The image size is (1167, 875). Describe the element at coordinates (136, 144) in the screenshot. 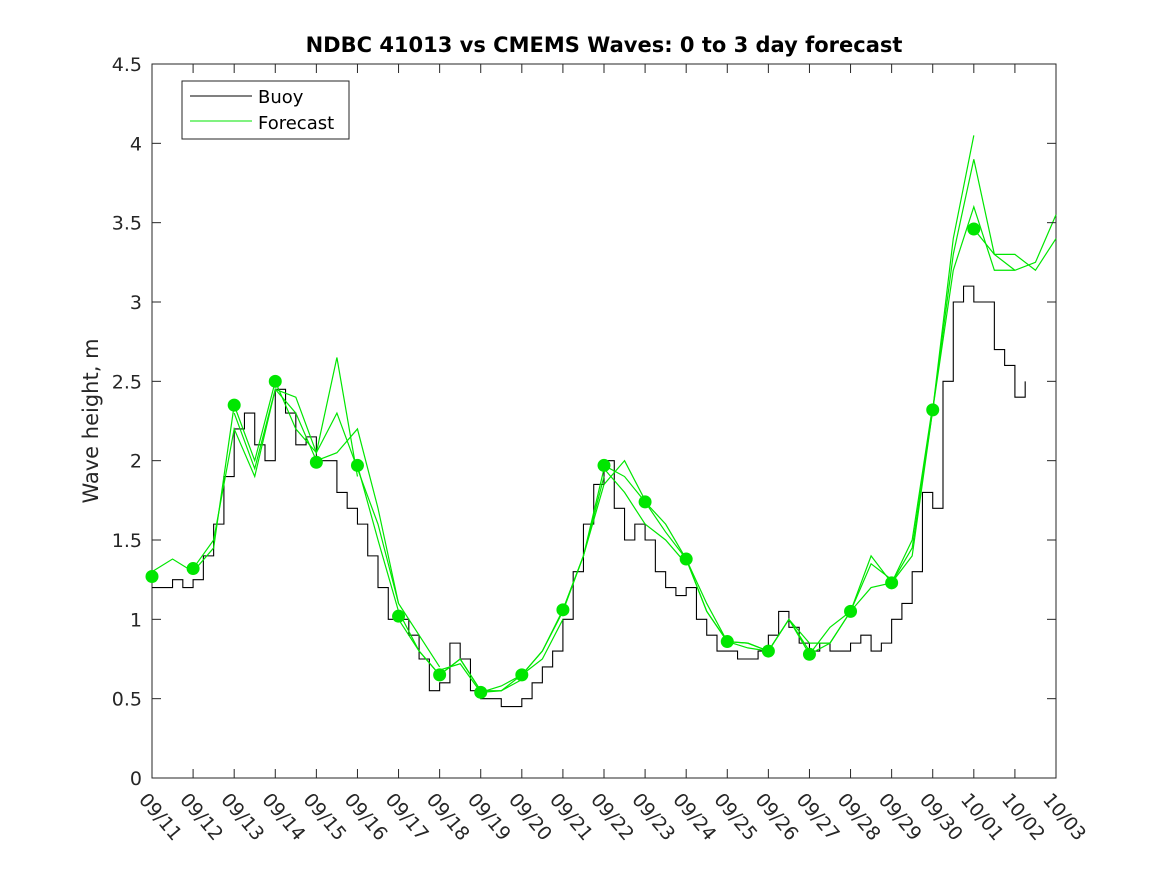

I see `y-tick-label: 4` at that location.